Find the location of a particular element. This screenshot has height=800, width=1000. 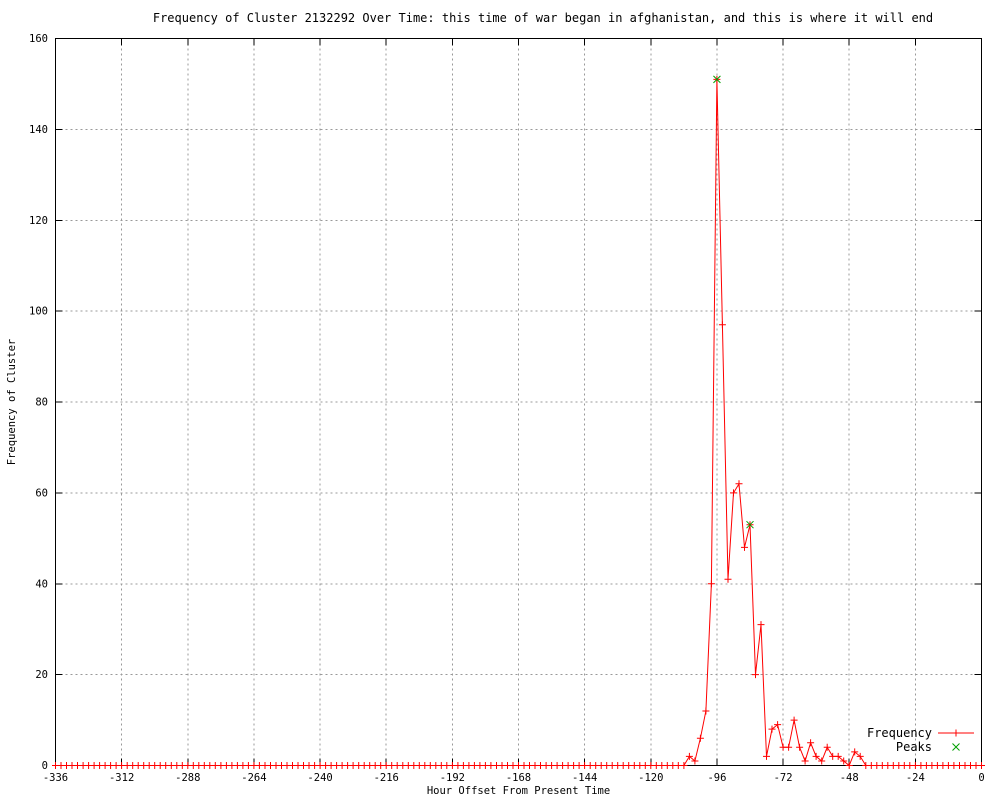

svg-text: 120 is located at coordinates (38, 221).